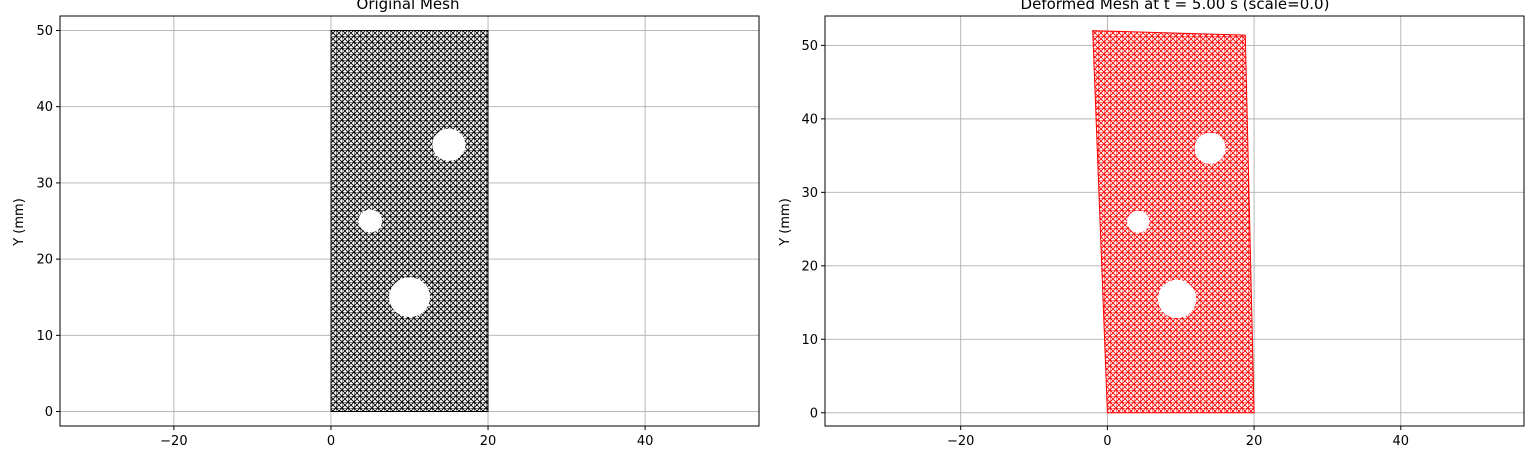 This screenshot has height=452, width=1539. I want to click on y-axis-label-original: Y (mm), so click(19, 222).